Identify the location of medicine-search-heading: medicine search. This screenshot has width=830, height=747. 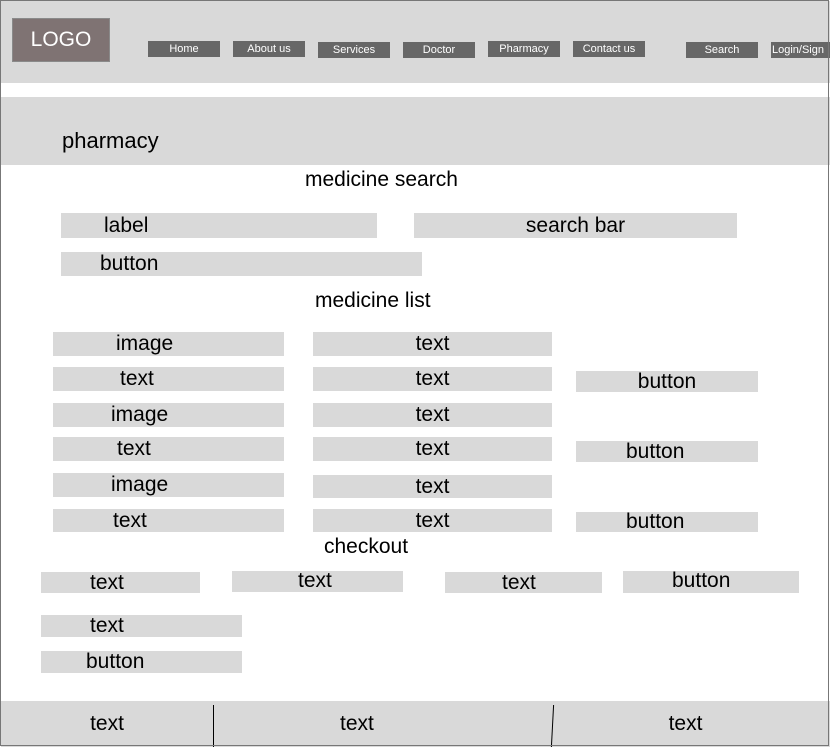
(381, 179).